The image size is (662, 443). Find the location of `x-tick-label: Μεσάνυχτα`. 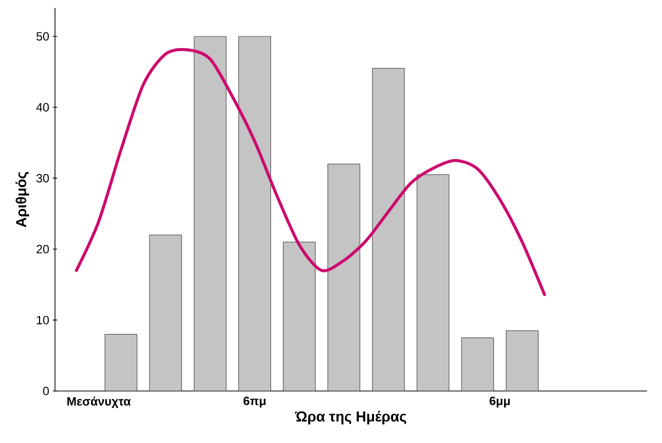

x-tick-label: Μεσάνυχτα is located at coordinates (99, 402).